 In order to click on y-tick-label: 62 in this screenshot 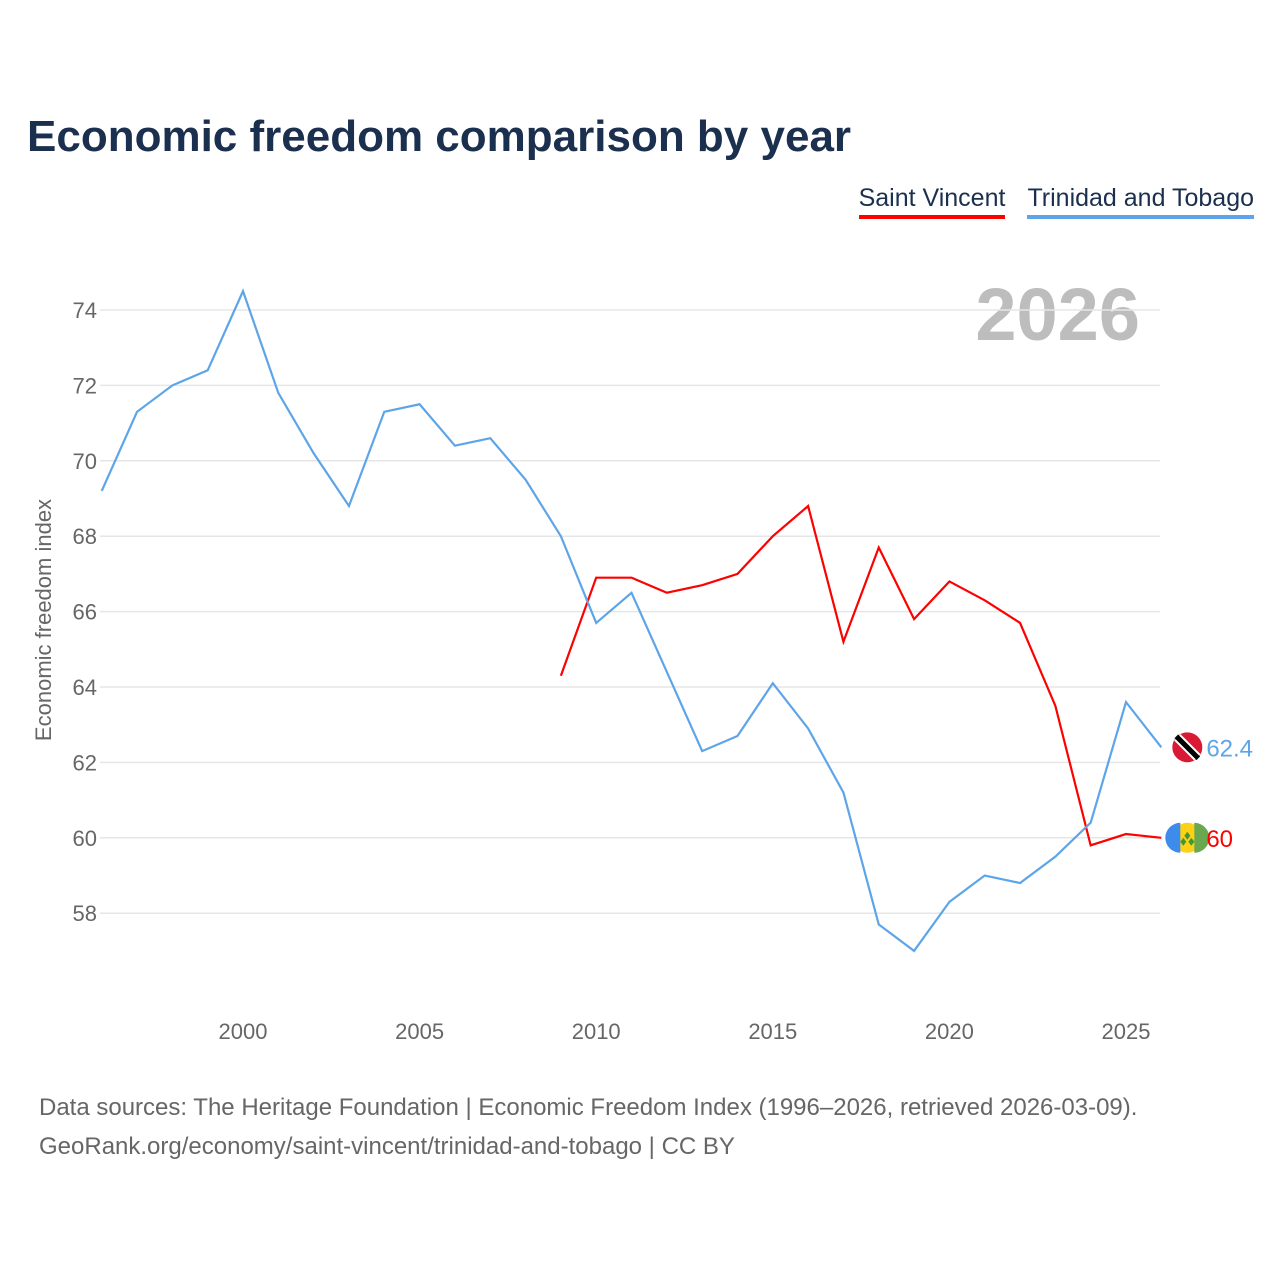, I will do `click(85, 762)`.